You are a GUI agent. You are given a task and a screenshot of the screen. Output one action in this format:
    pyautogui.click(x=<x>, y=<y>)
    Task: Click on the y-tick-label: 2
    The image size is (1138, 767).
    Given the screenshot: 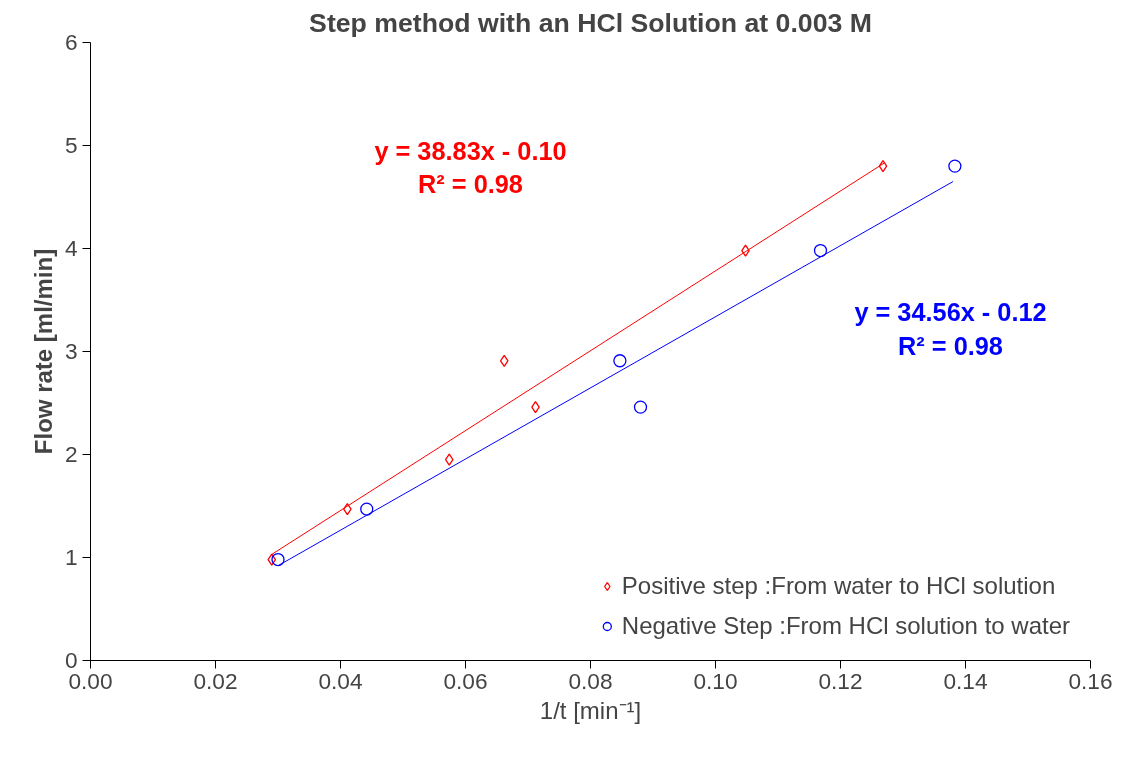 What is the action you would take?
    pyautogui.click(x=71, y=454)
    